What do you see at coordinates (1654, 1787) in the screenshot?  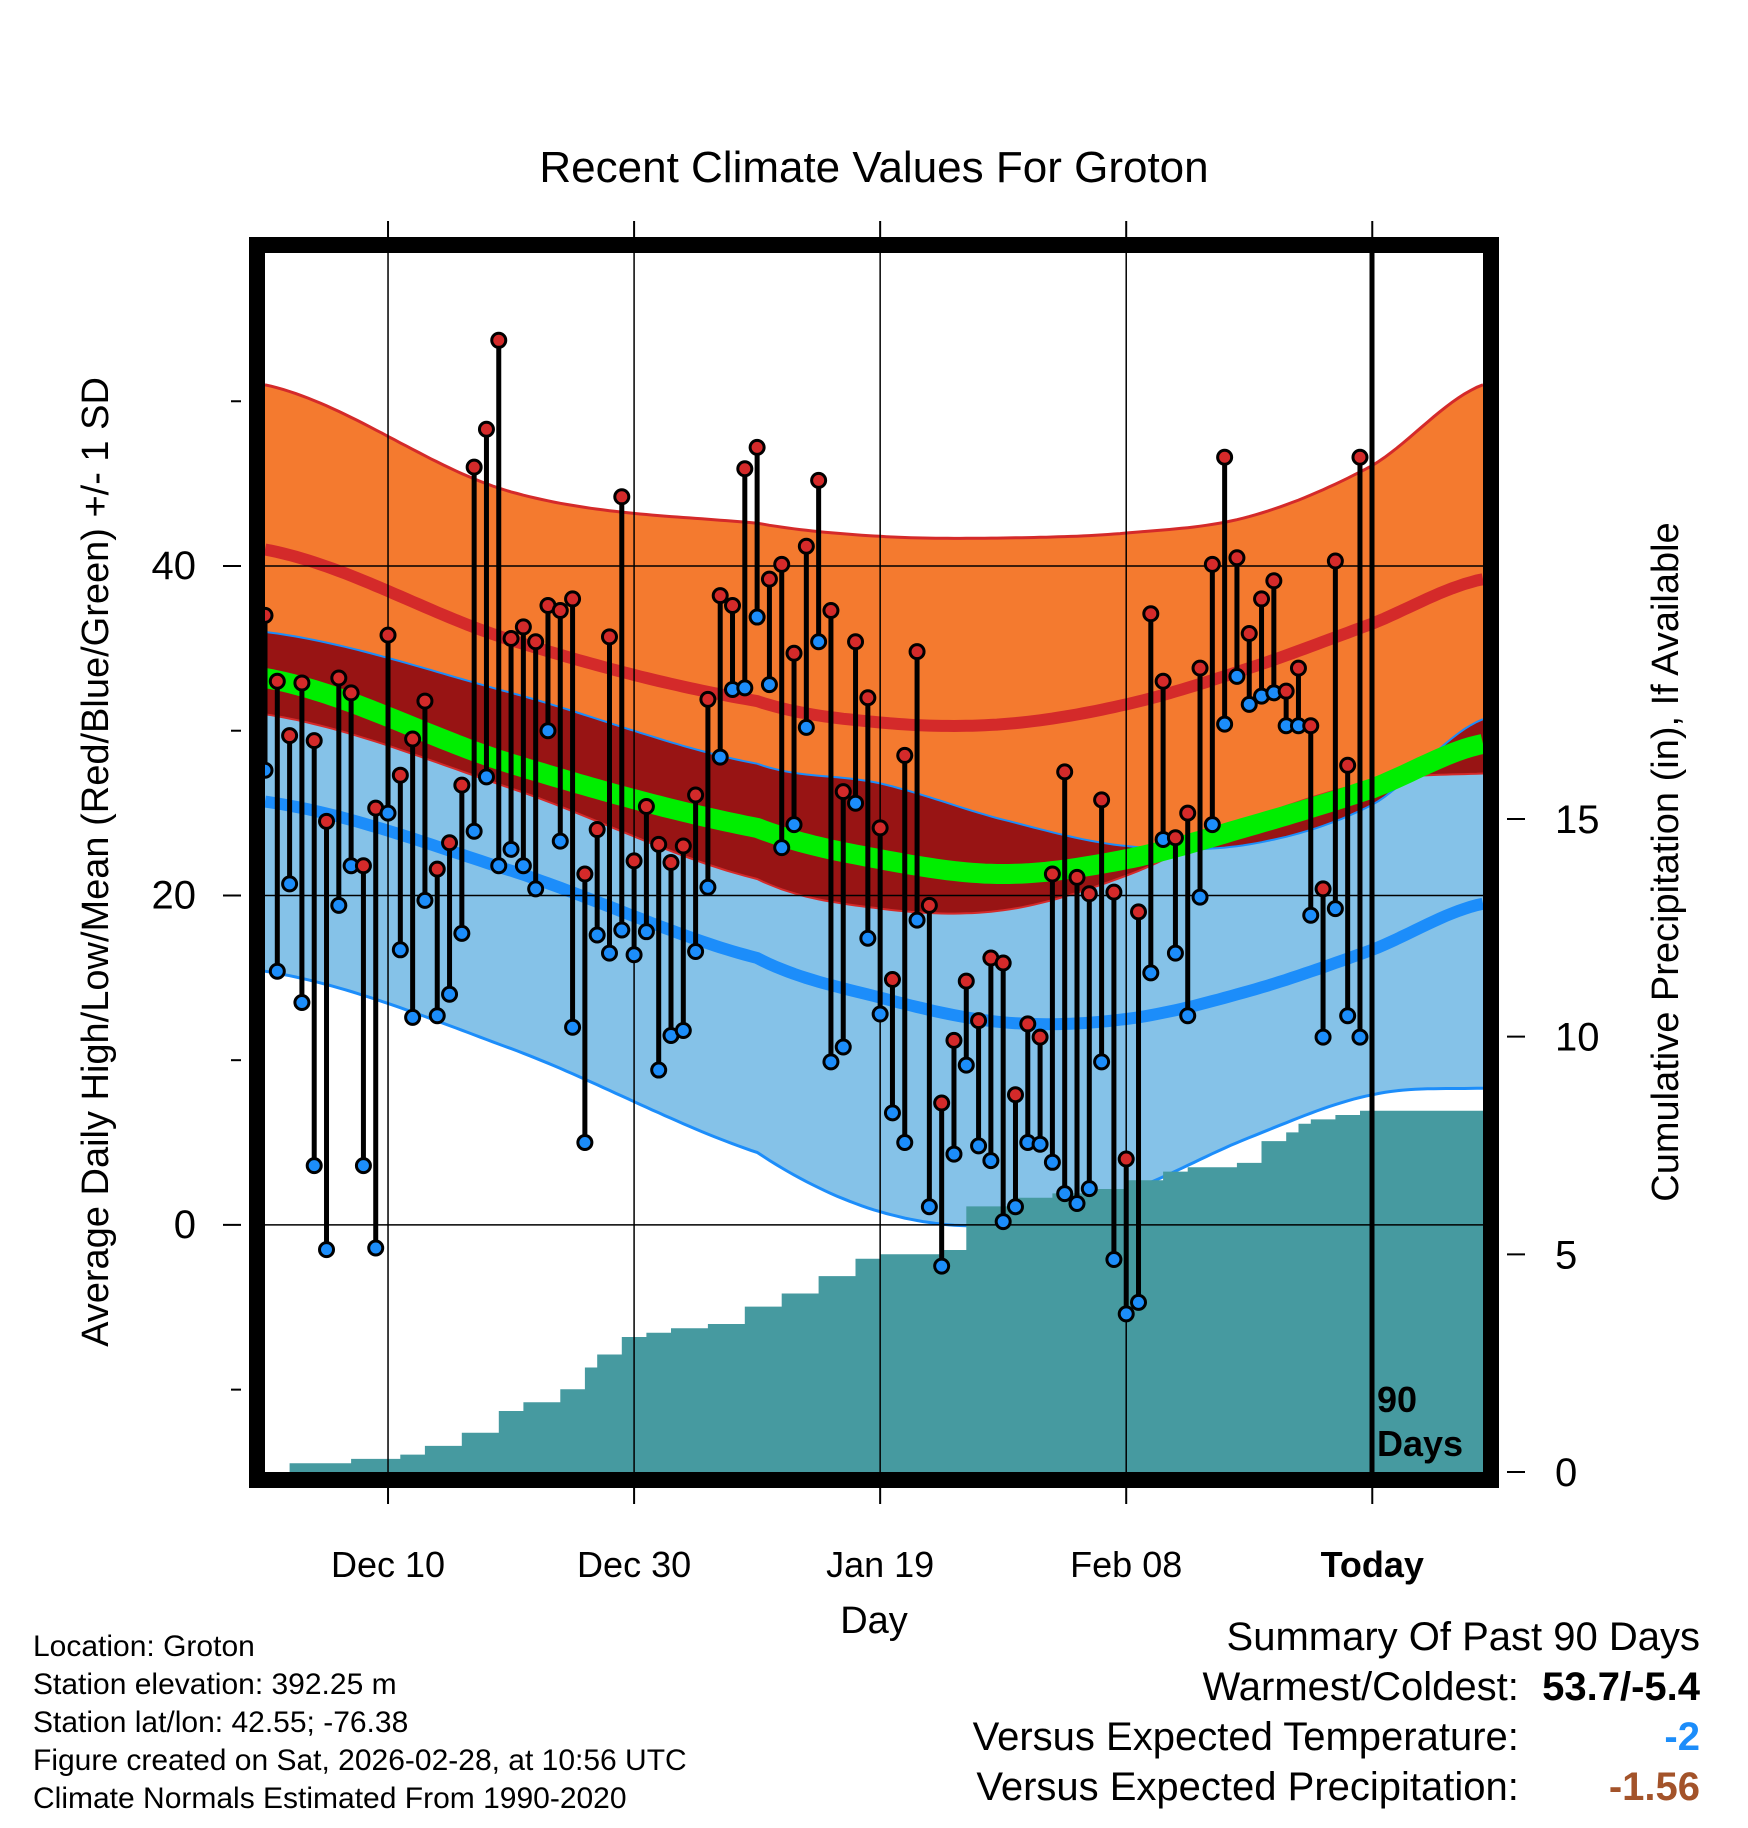 I see `precip-anomaly-value: -1.56` at bounding box center [1654, 1787].